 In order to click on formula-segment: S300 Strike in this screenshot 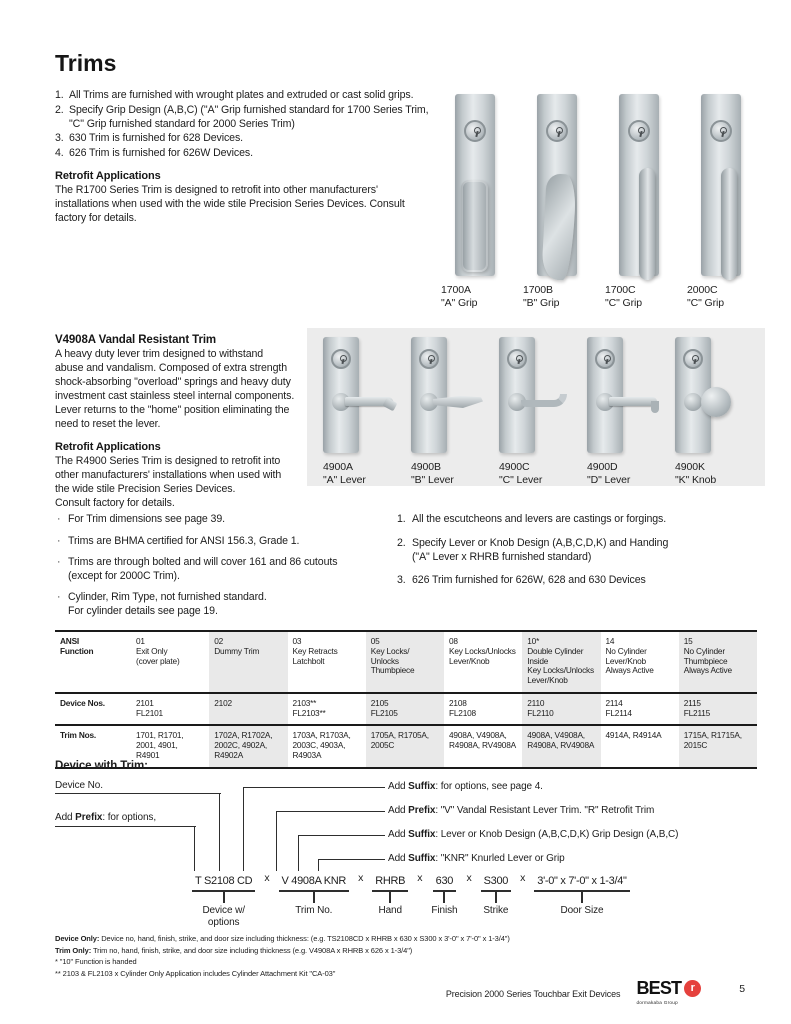, I will do `click(496, 894)`.